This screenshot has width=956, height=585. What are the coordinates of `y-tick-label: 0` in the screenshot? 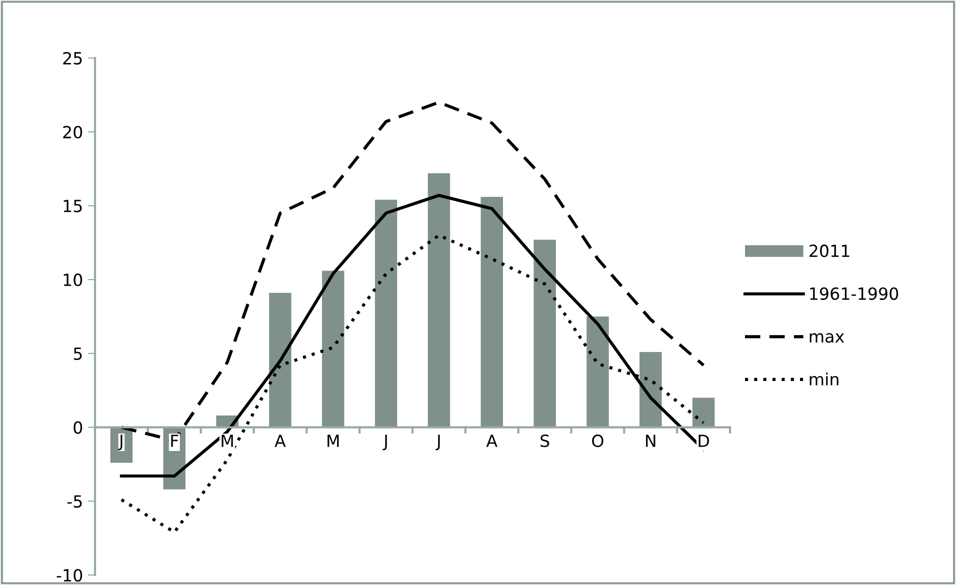 It's located at (78, 427).